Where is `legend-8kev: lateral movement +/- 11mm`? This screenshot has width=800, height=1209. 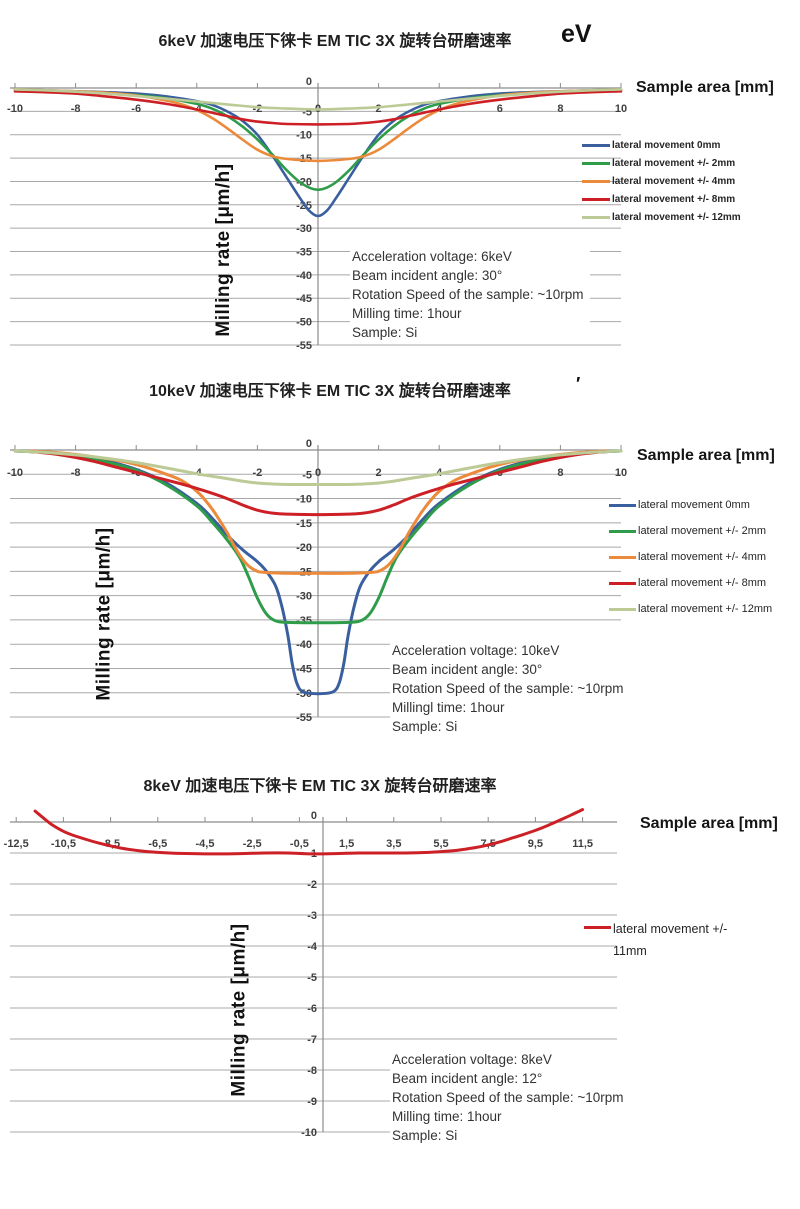
legend-8kev: lateral movement +/- 11mm is located at coordinates (661, 940).